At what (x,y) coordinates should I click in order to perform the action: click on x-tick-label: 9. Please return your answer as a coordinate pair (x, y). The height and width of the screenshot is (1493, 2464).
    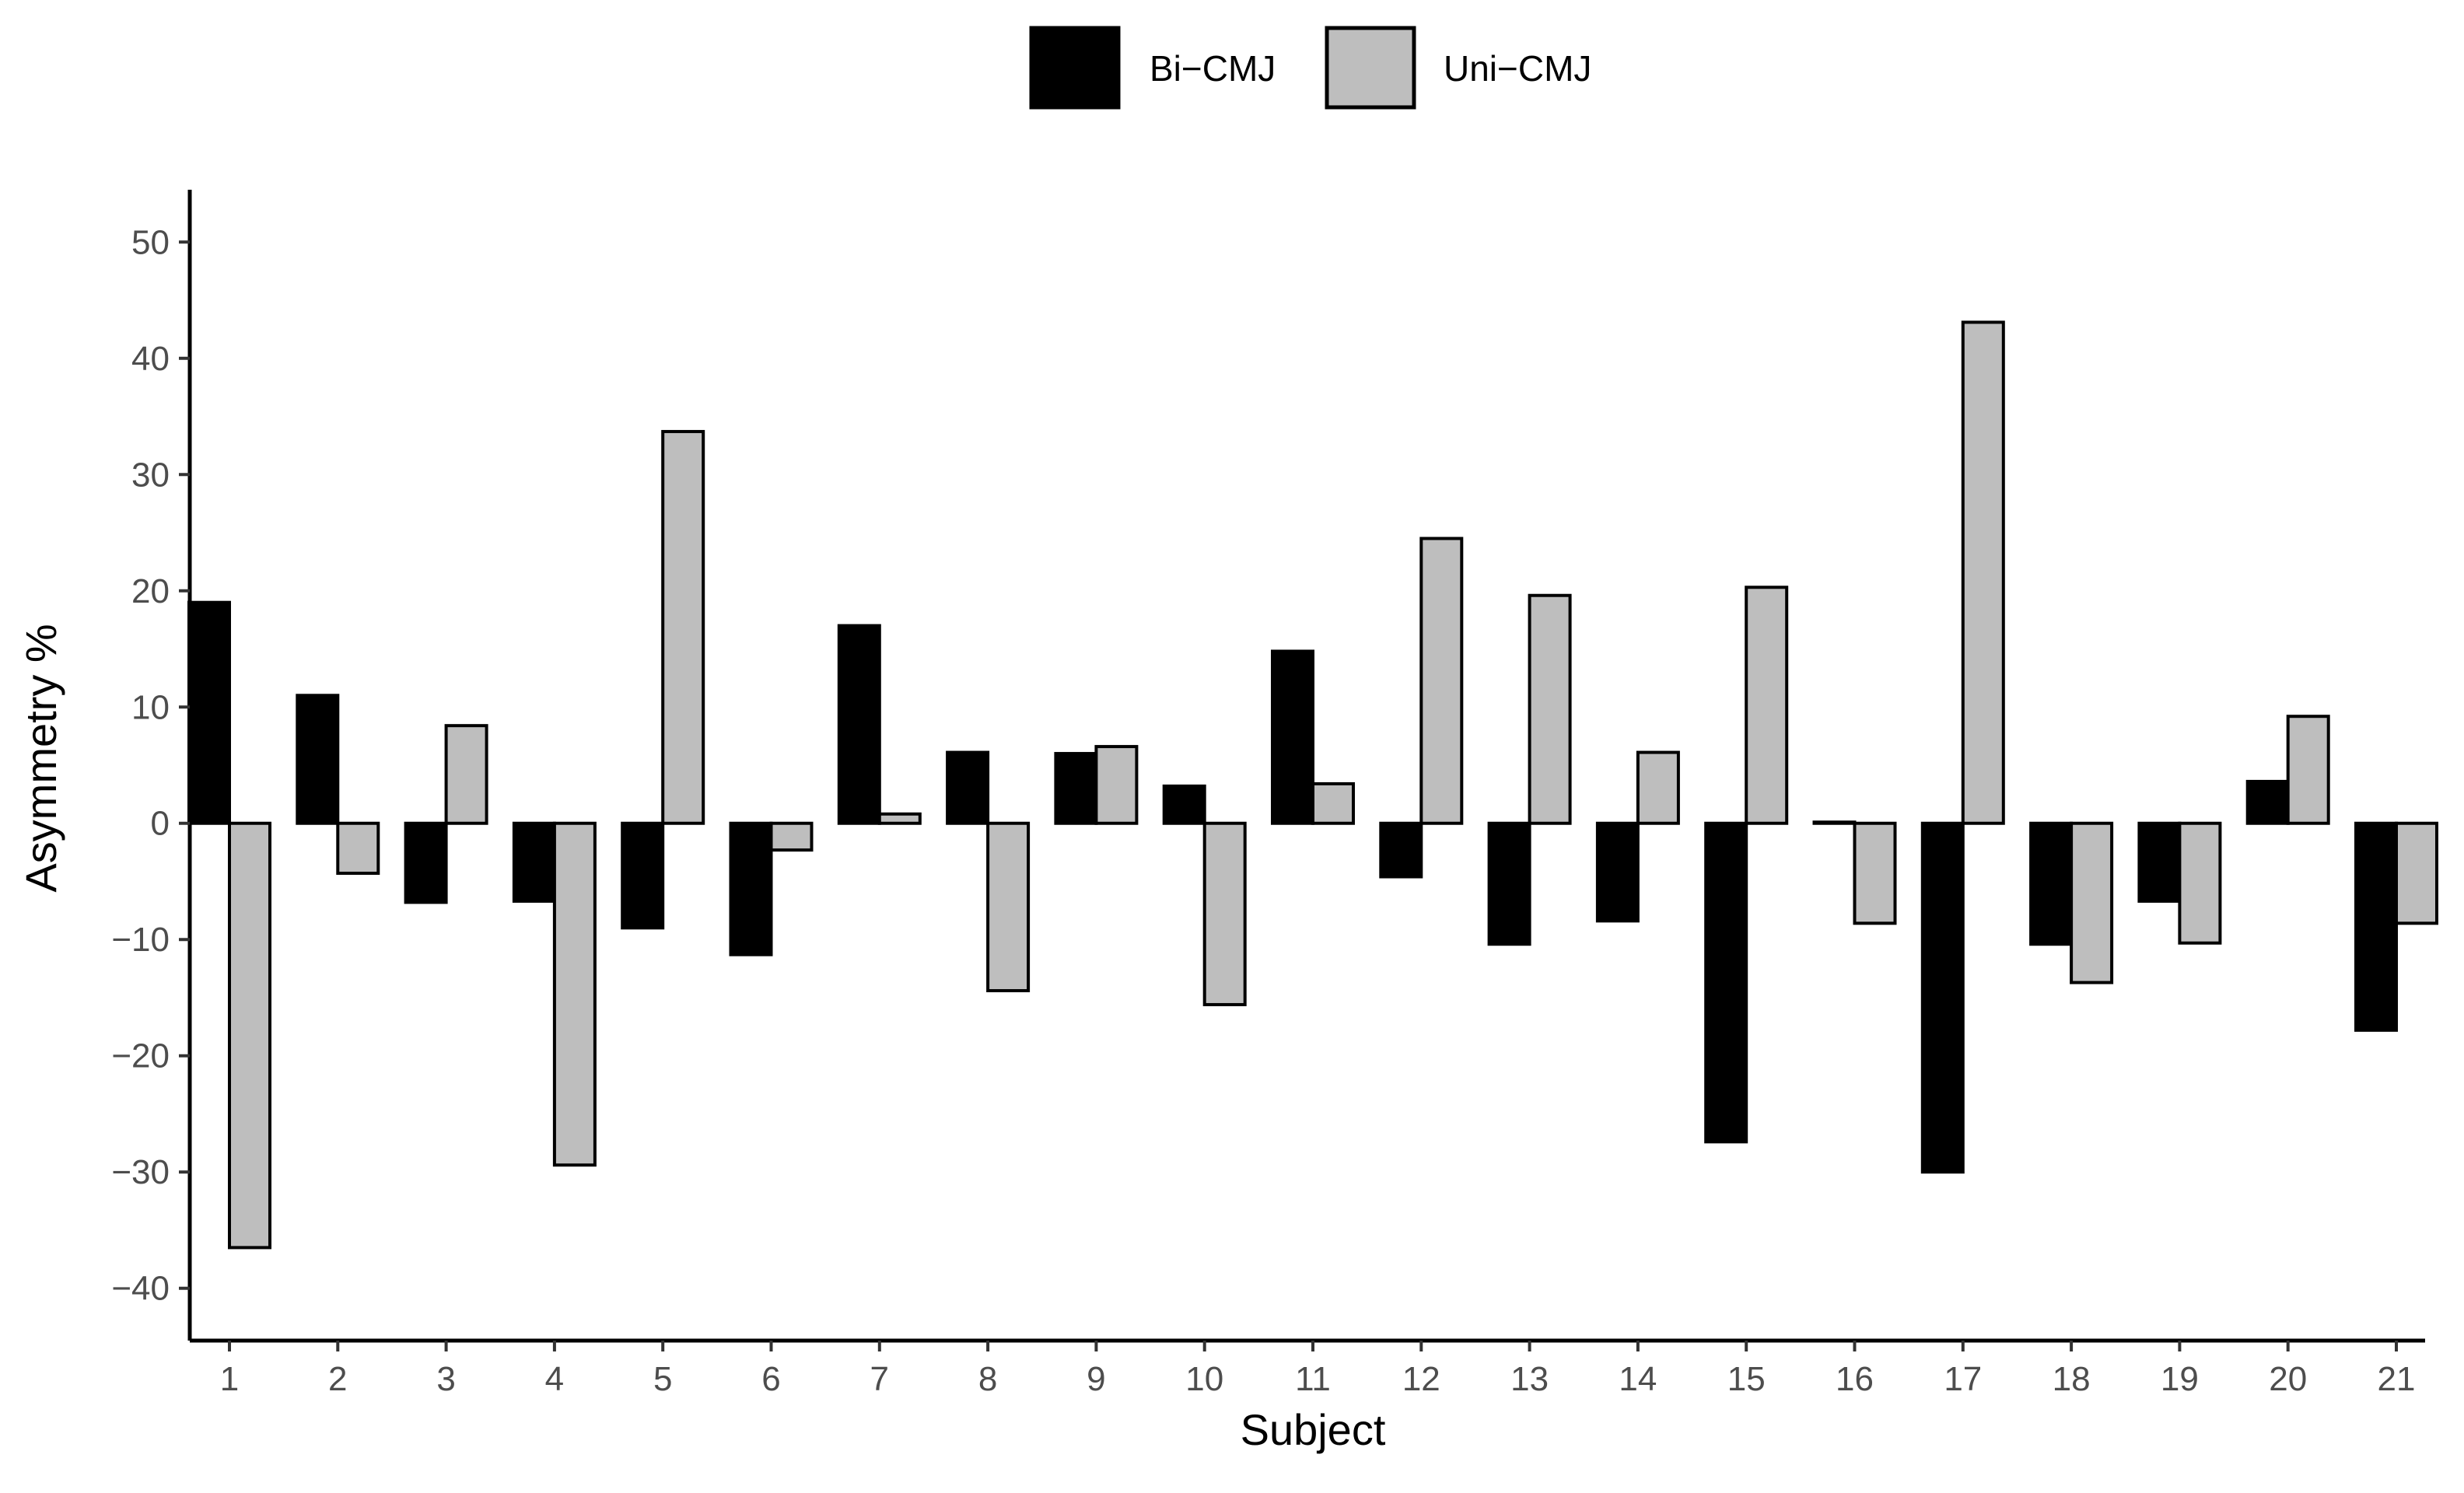
    Looking at the image, I should click on (1096, 1379).